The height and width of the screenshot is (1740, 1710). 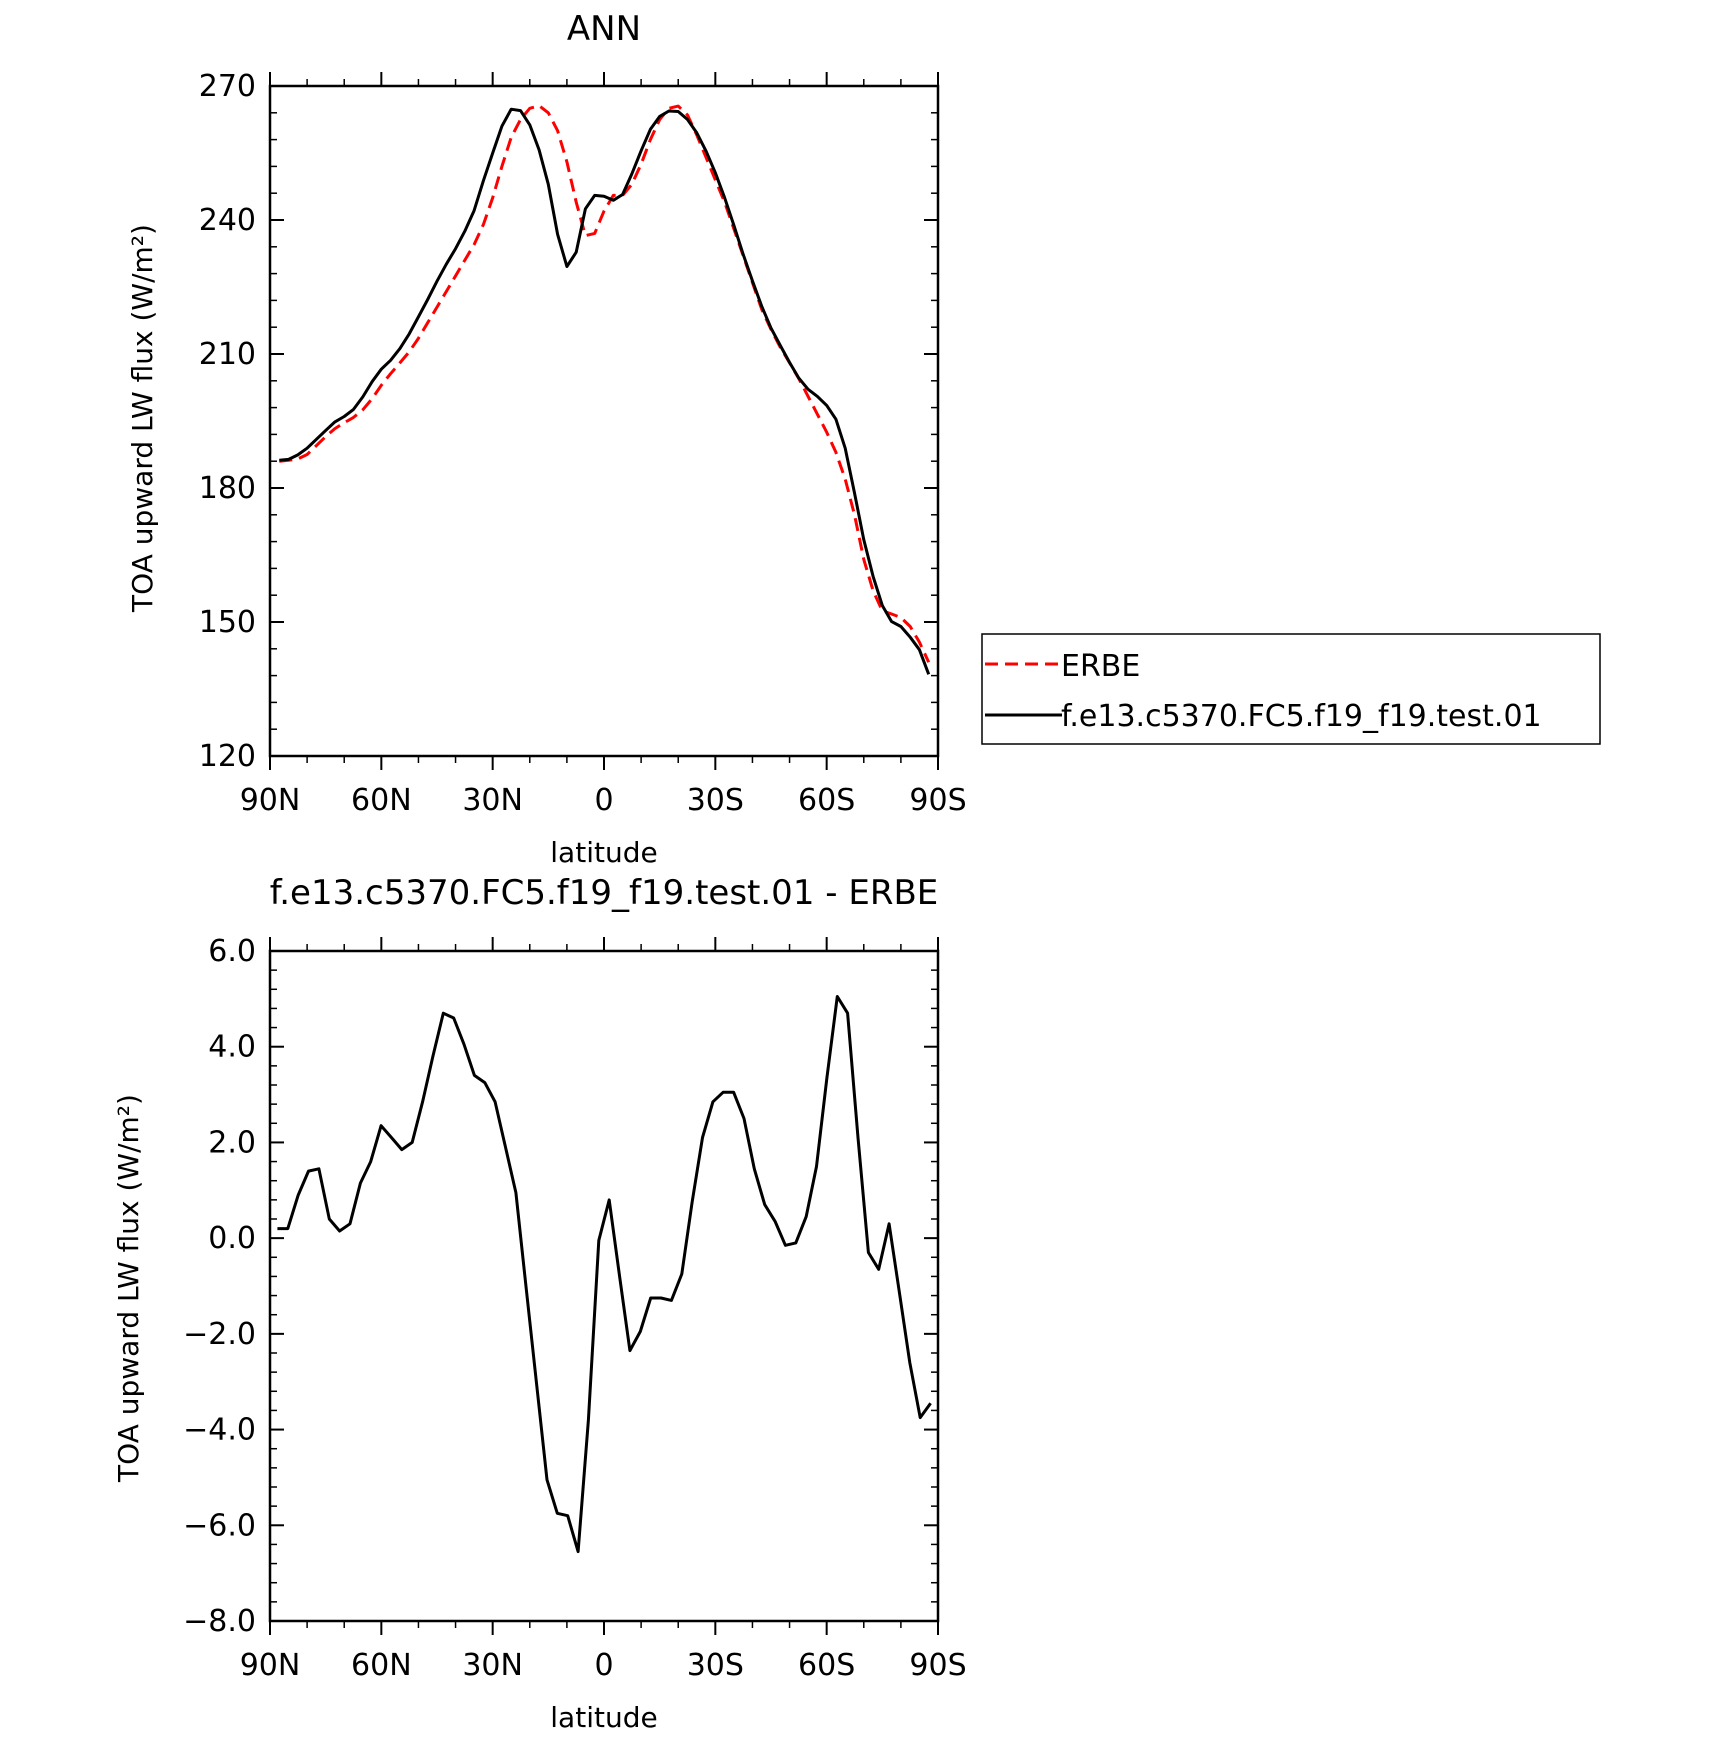 What do you see at coordinates (219, 1621) in the screenshot?
I see `bottom-panel-y-tick-label: −8.0` at bounding box center [219, 1621].